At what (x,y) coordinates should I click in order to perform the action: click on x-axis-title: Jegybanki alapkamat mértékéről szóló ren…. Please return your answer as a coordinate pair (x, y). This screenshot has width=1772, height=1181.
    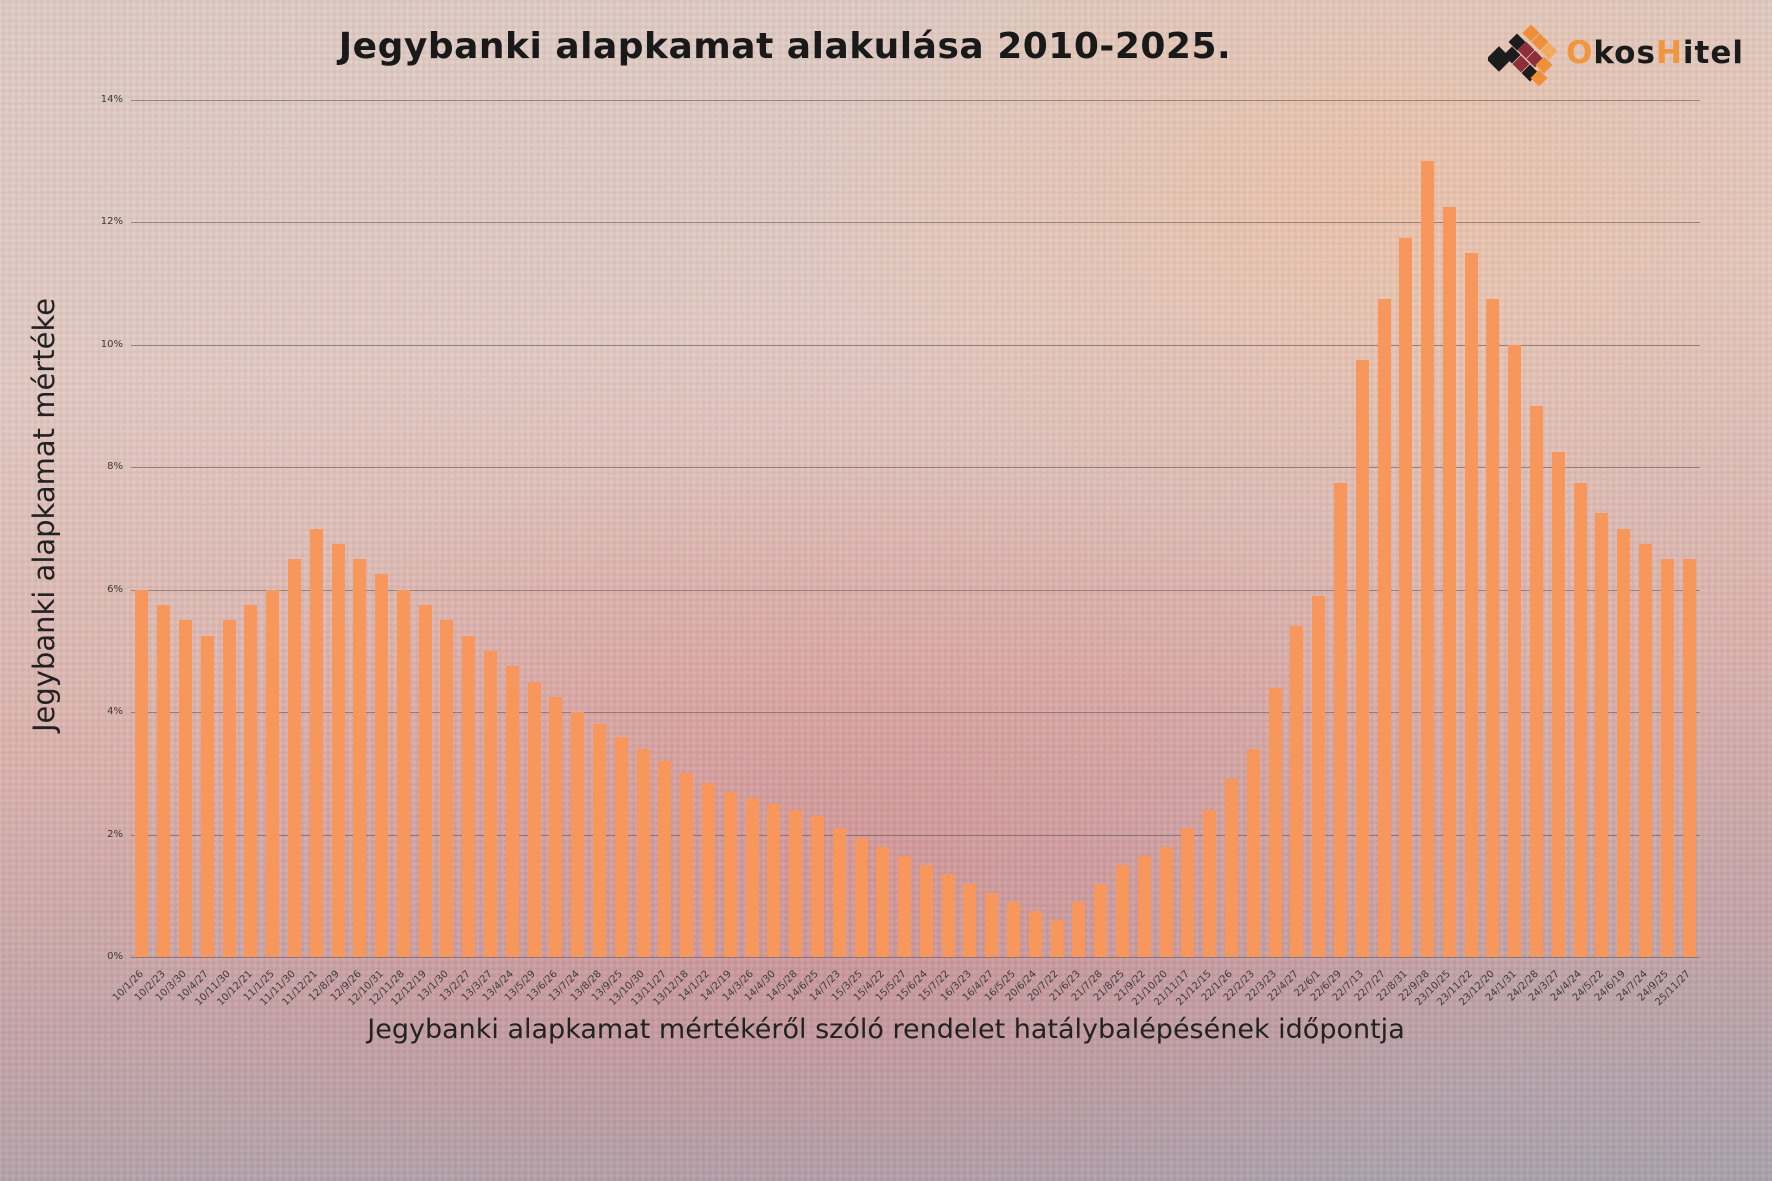
    Looking at the image, I should click on (886, 1029).